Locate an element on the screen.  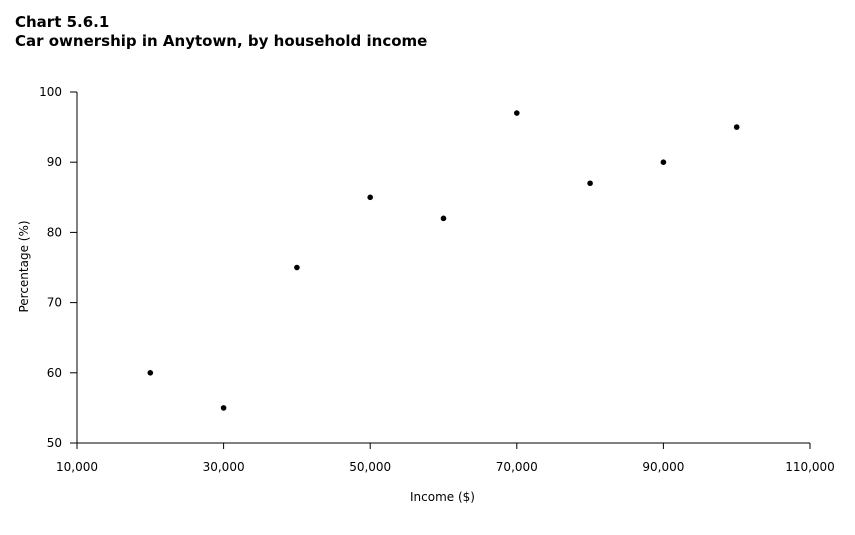
x-tick-label: 10,000 is located at coordinates (77, 467).